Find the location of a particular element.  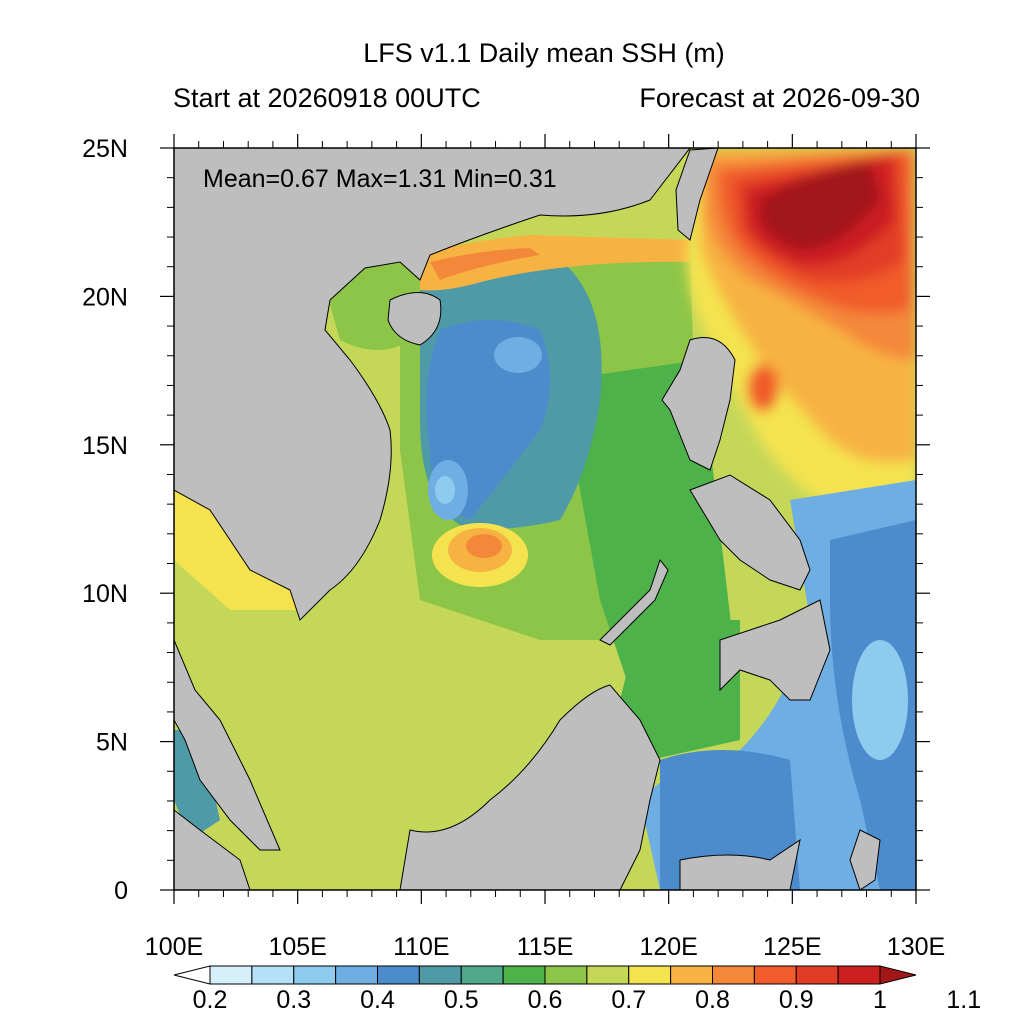

luzon-island is located at coordinates (698, 404).